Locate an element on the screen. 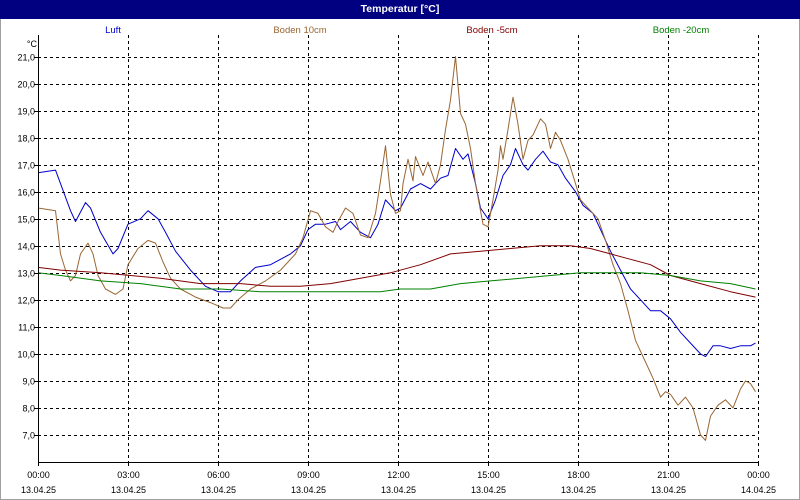 The width and height of the screenshot is (800, 500). x-tick-time-label: 03:00 is located at coordinates (128, 475).